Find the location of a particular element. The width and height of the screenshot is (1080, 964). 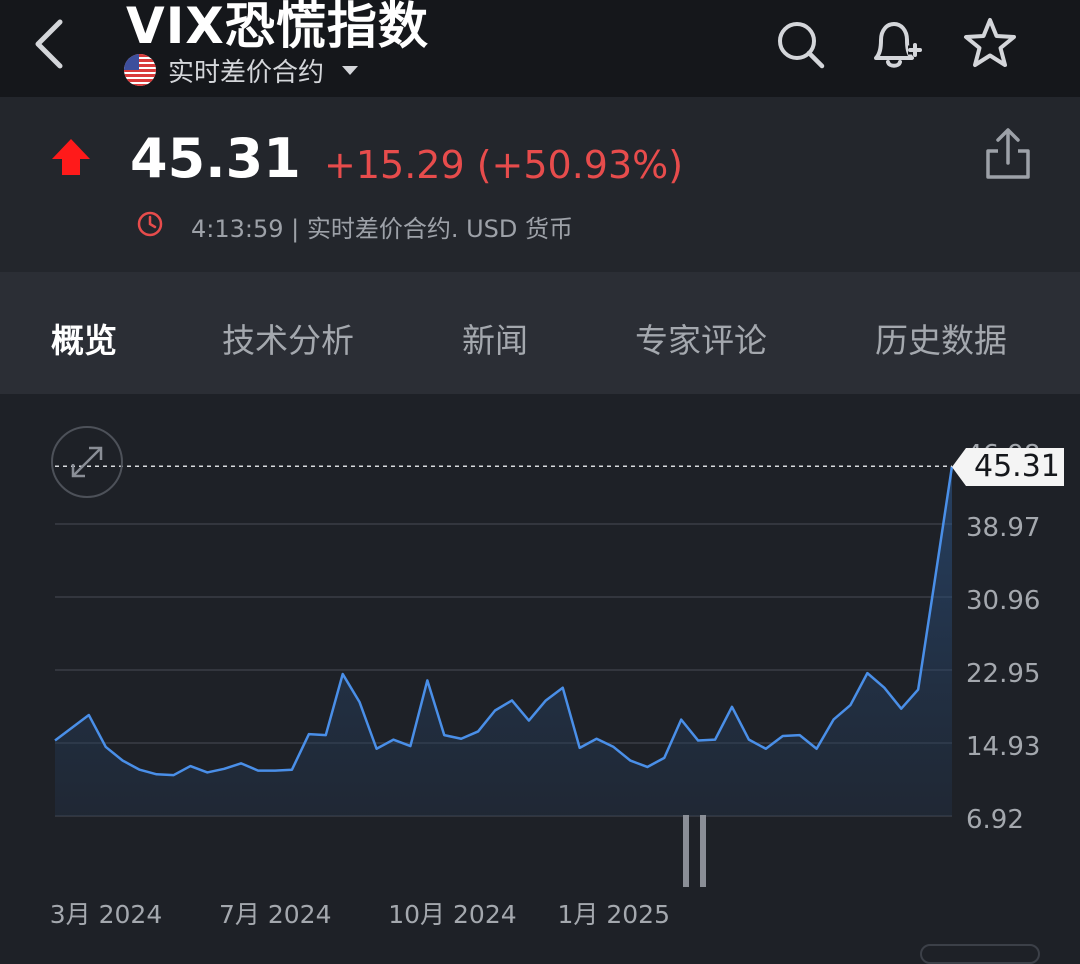

bottom-handle is located at coordinates (980, 954).